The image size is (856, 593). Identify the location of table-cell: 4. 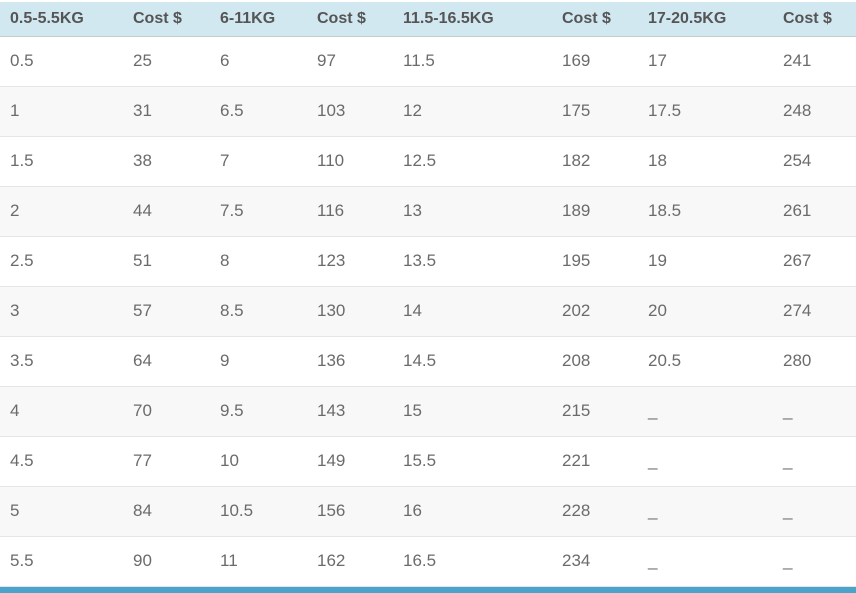
(61, 411).